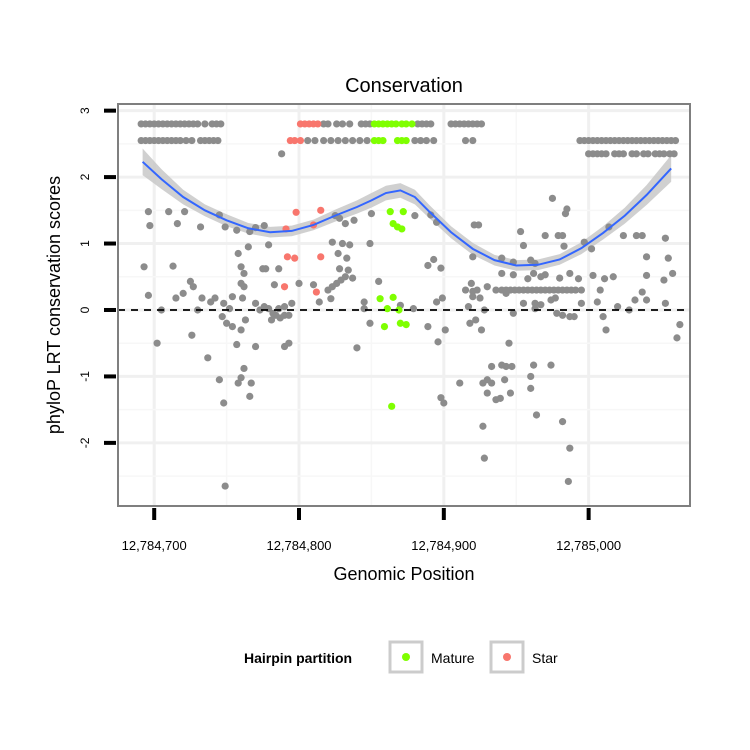 The width and height of the screenshot is (750, 750). What do you see at coordinates (85, 442) in the screenshot?
I see `y-tick-label-0: -2` at bounding box center [85, 442].